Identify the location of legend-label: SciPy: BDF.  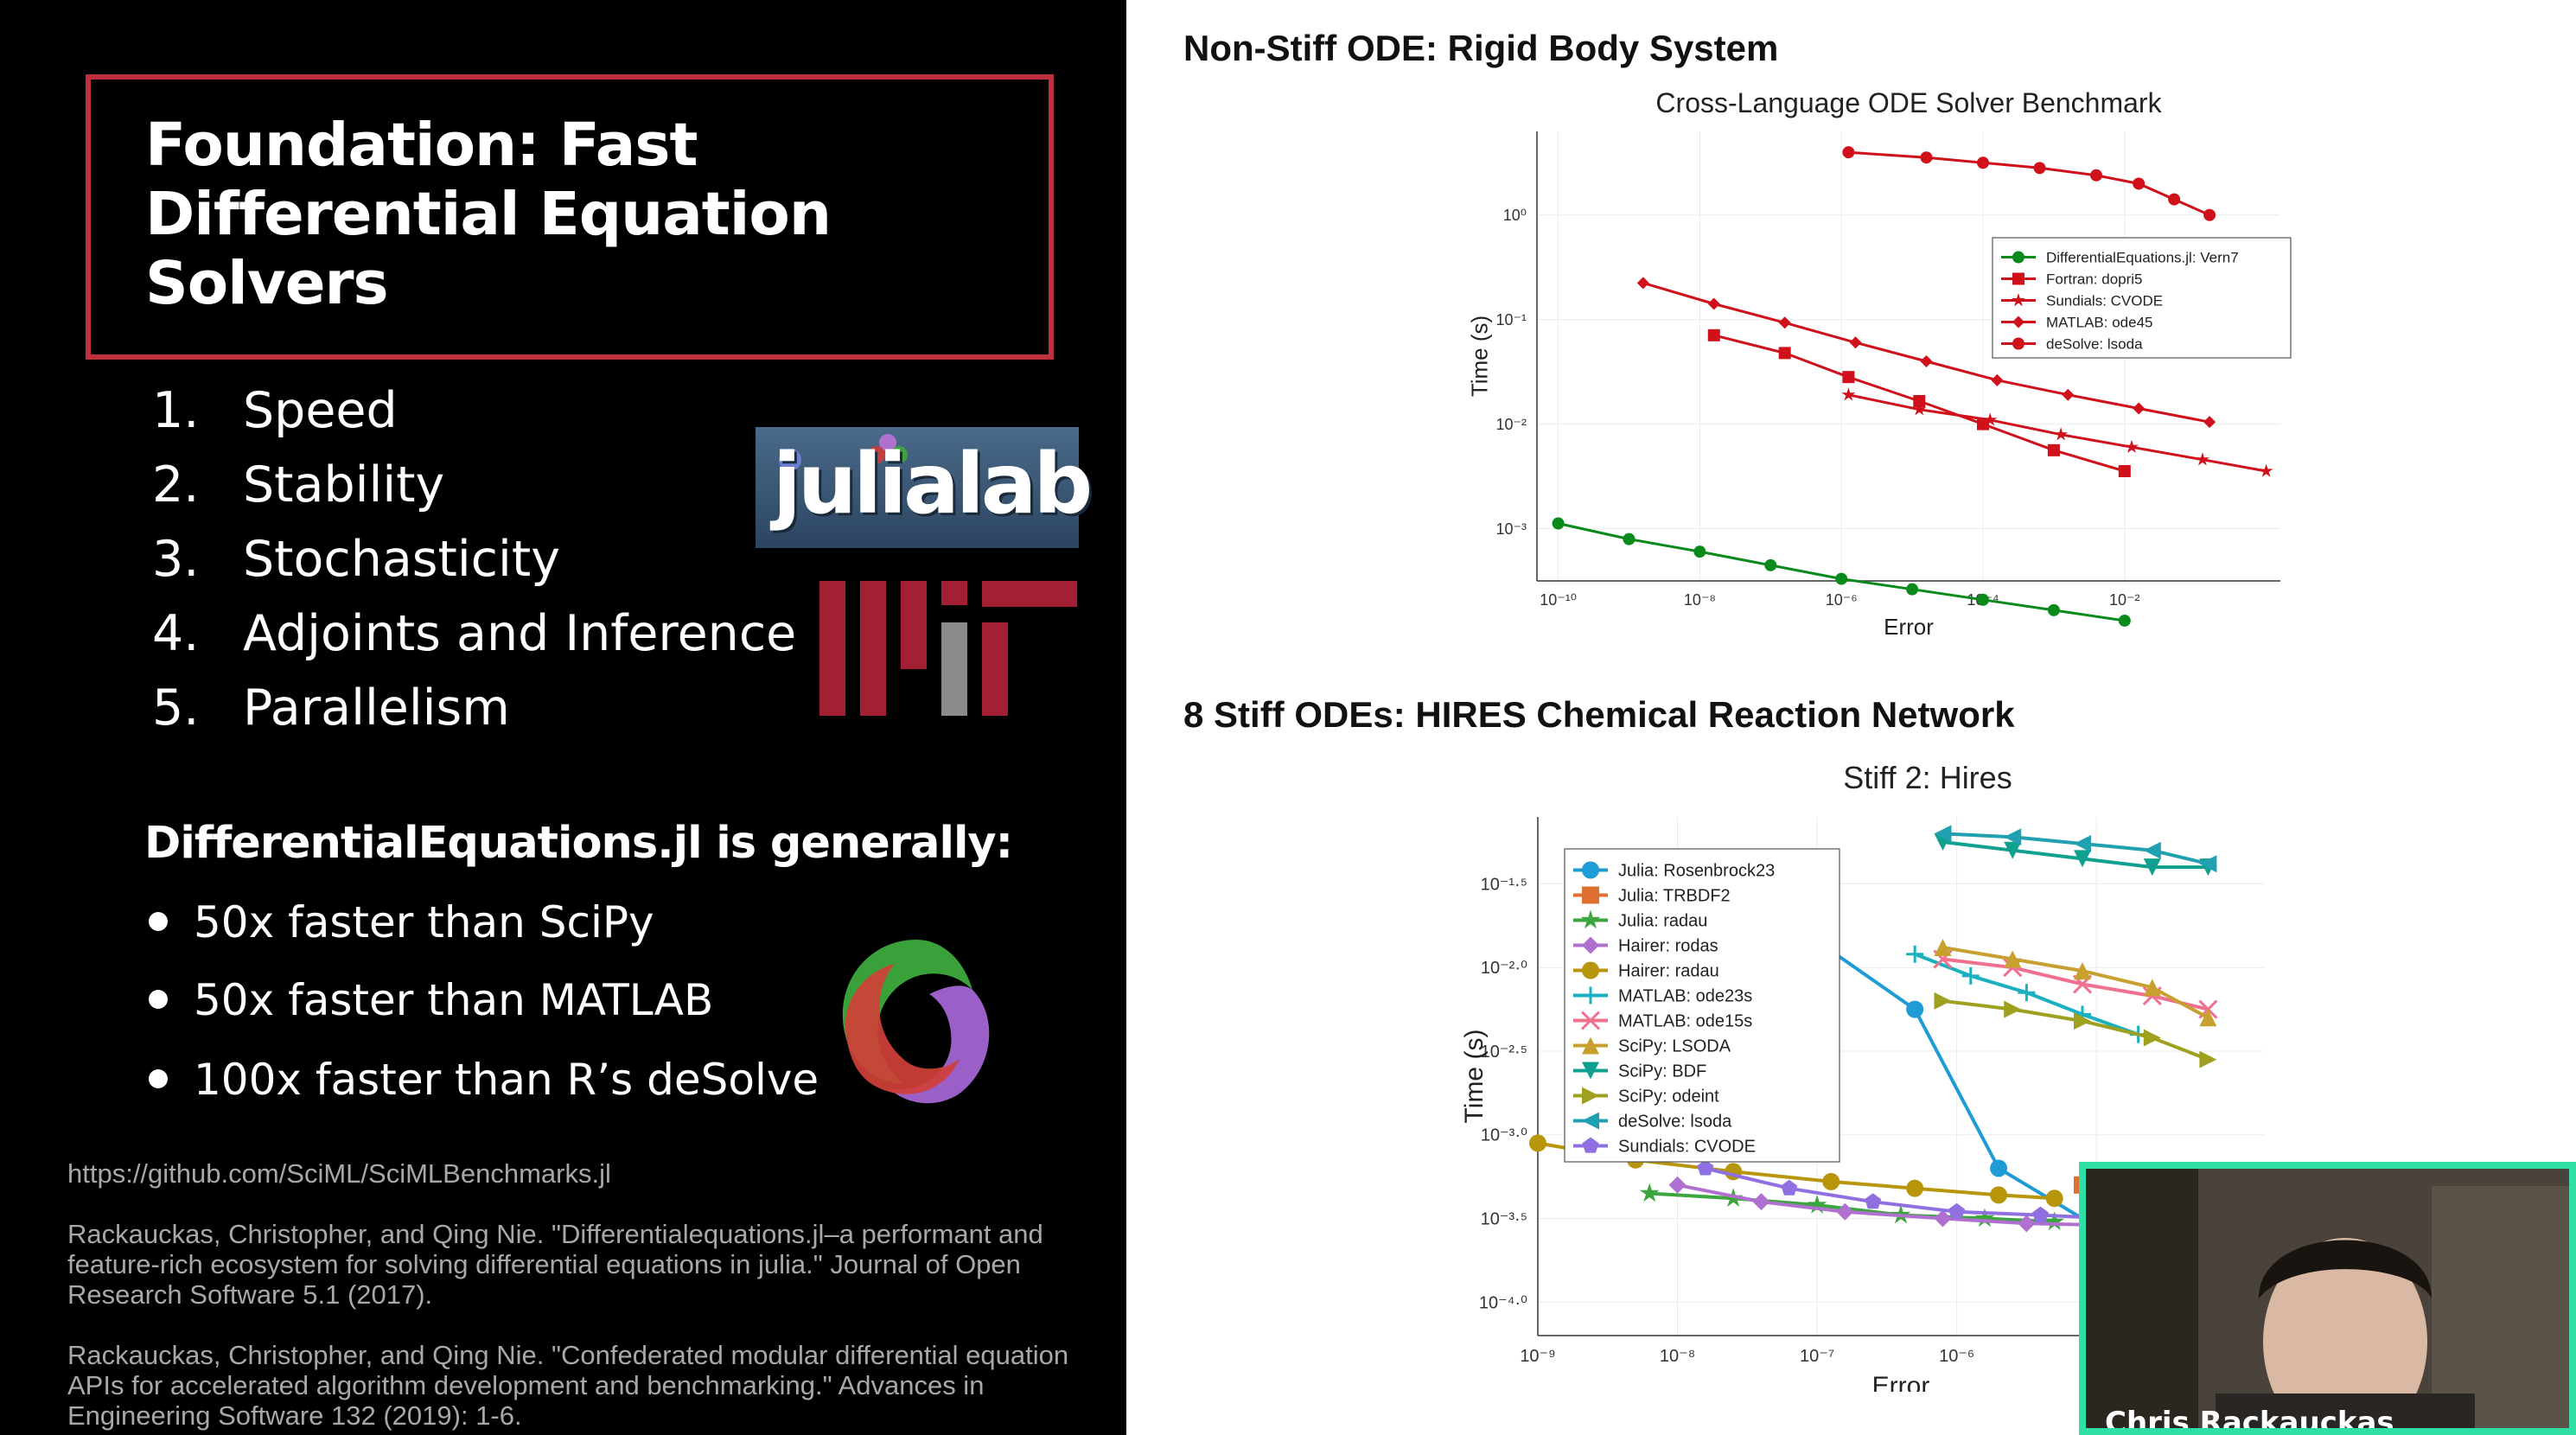
(1662, 1071).